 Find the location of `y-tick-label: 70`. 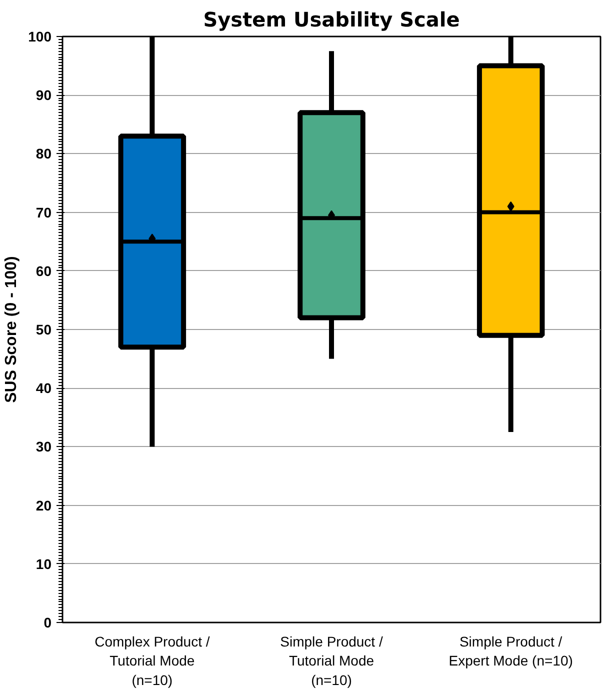

y-tick-label: 70 is located at coordinates (44, 212).